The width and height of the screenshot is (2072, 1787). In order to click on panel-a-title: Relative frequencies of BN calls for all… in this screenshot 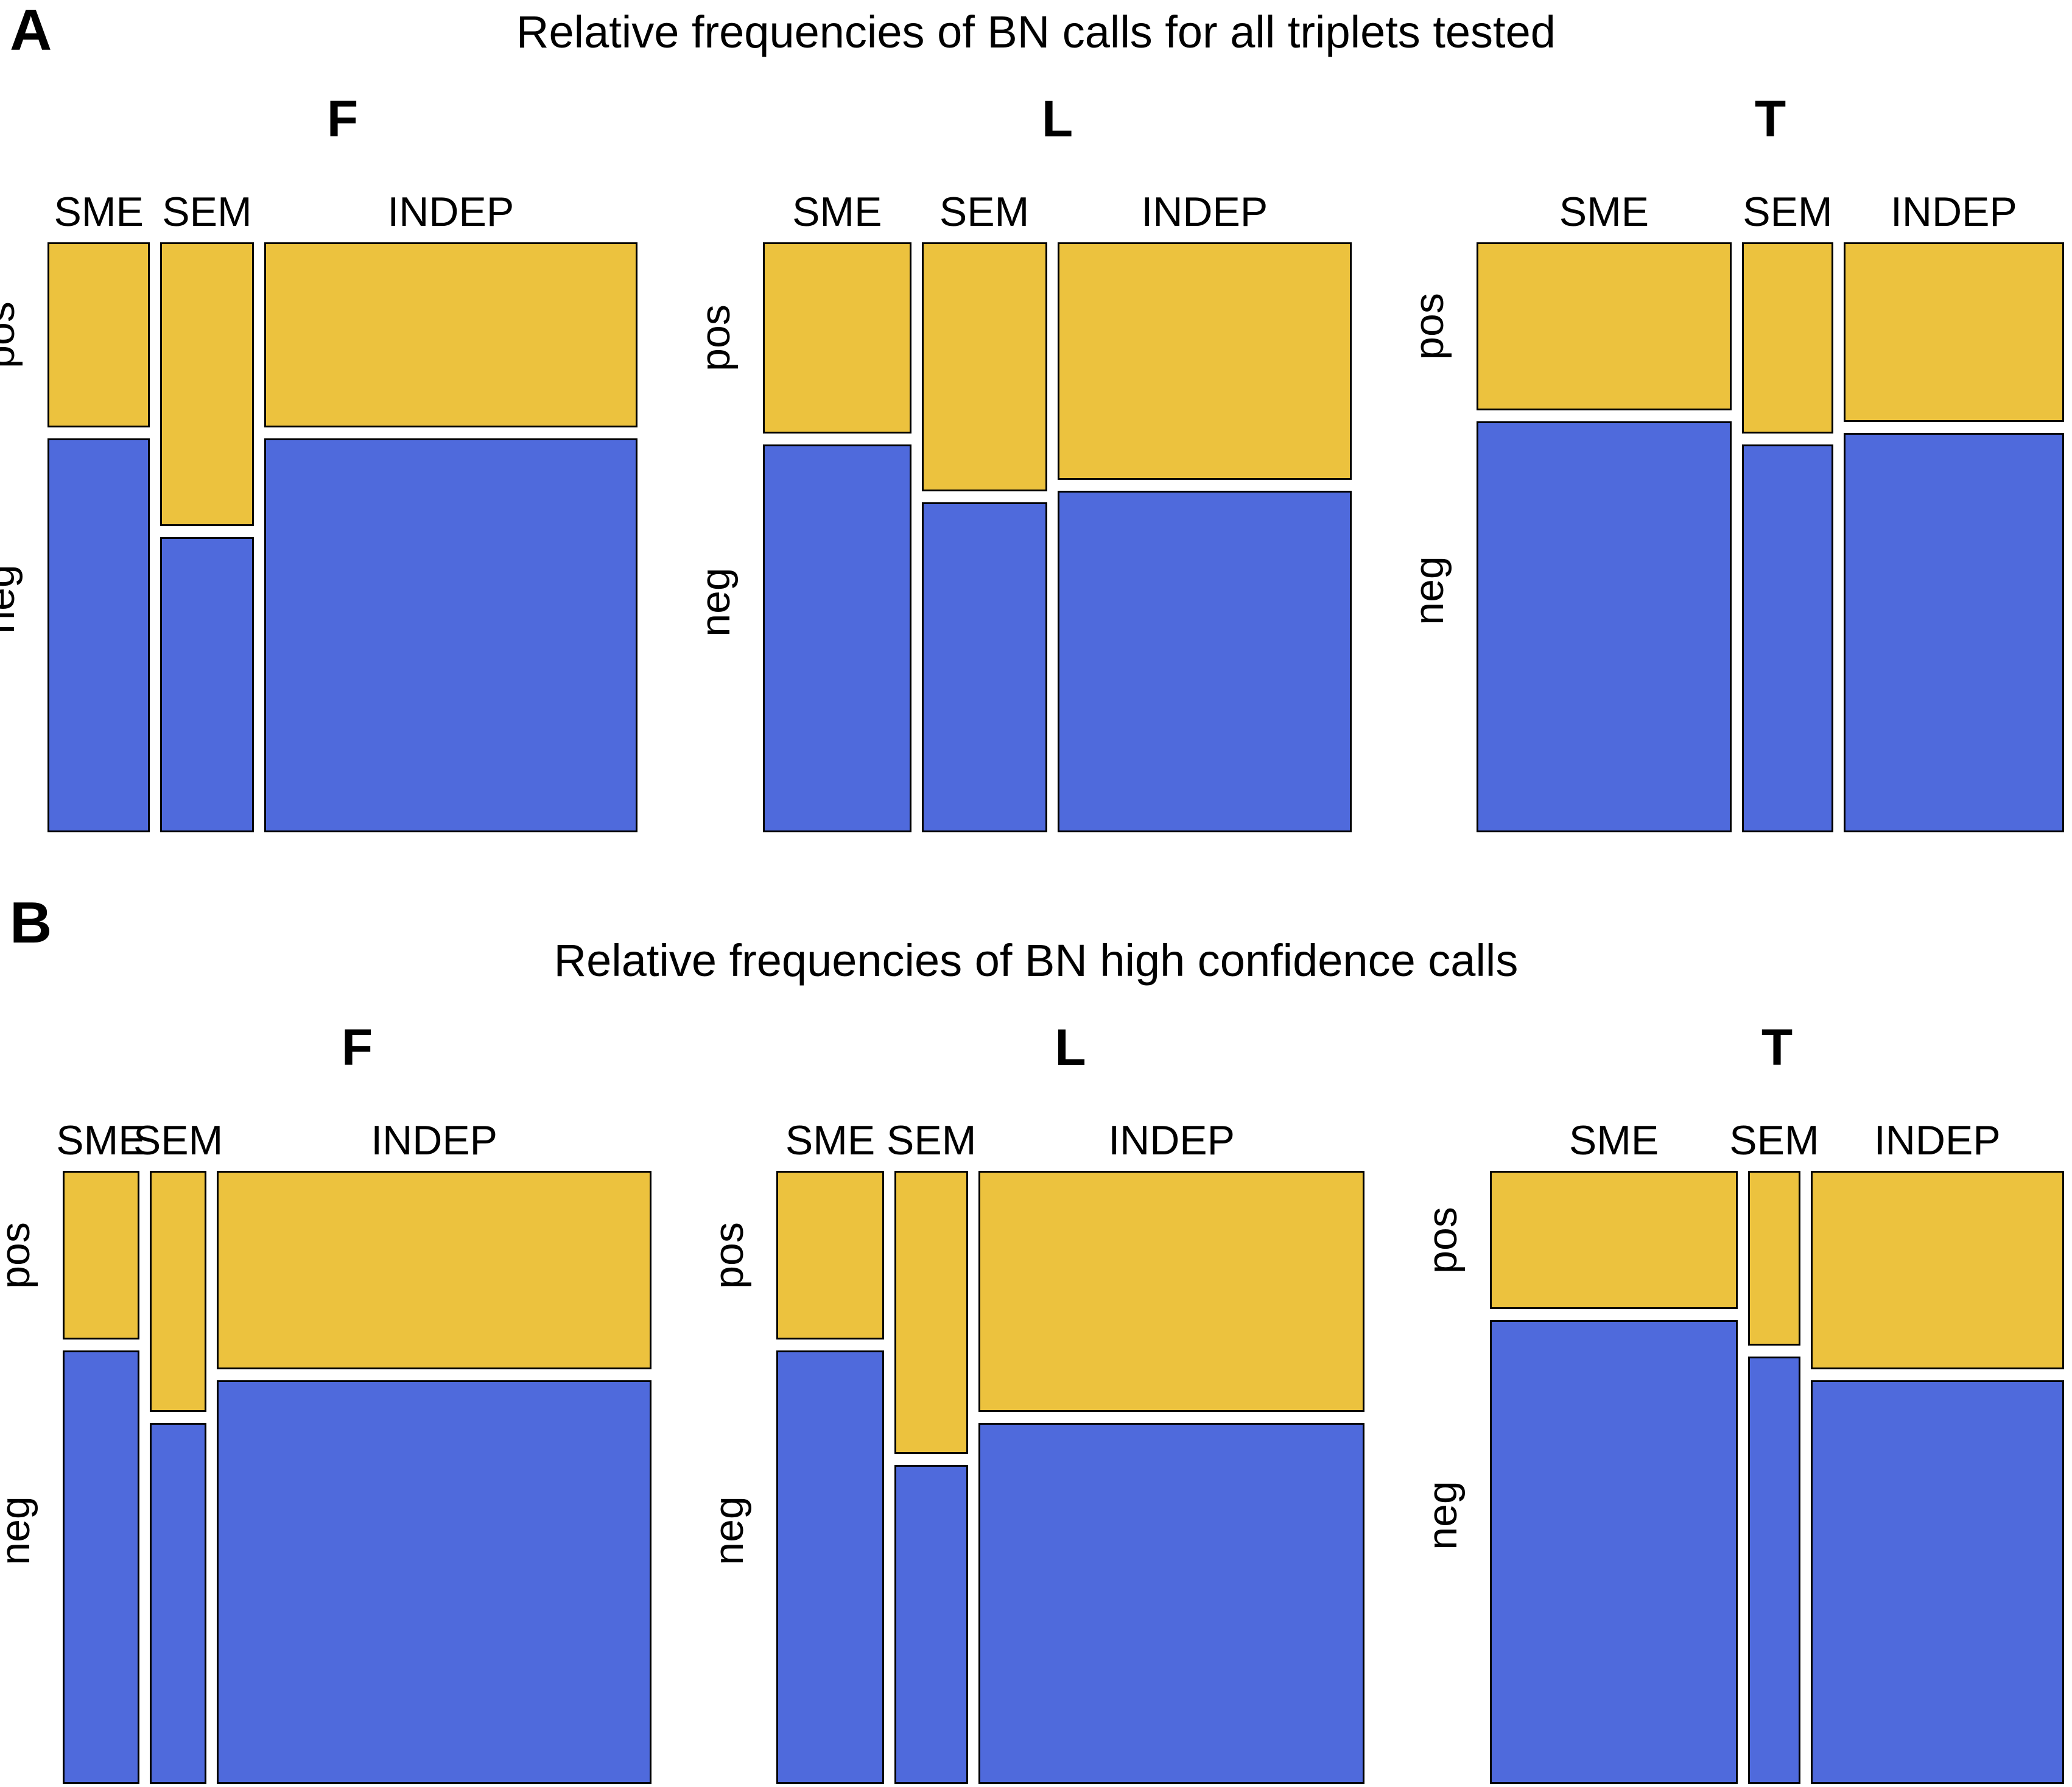, I will do `click(1036, 32)`.